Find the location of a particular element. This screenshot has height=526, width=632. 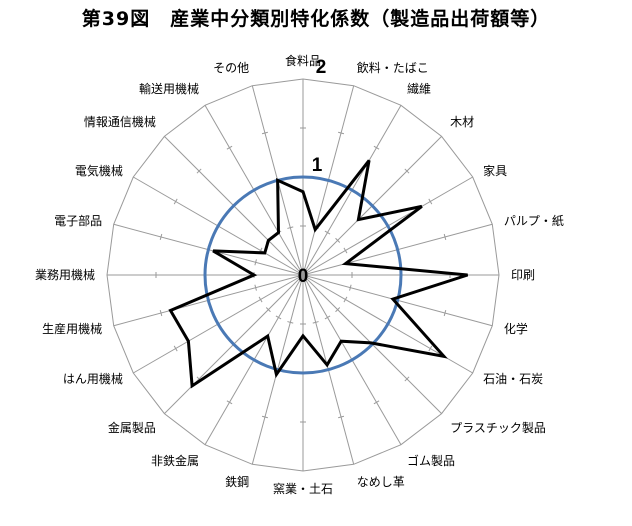

reference-circle is located at coordinates (303, 275).